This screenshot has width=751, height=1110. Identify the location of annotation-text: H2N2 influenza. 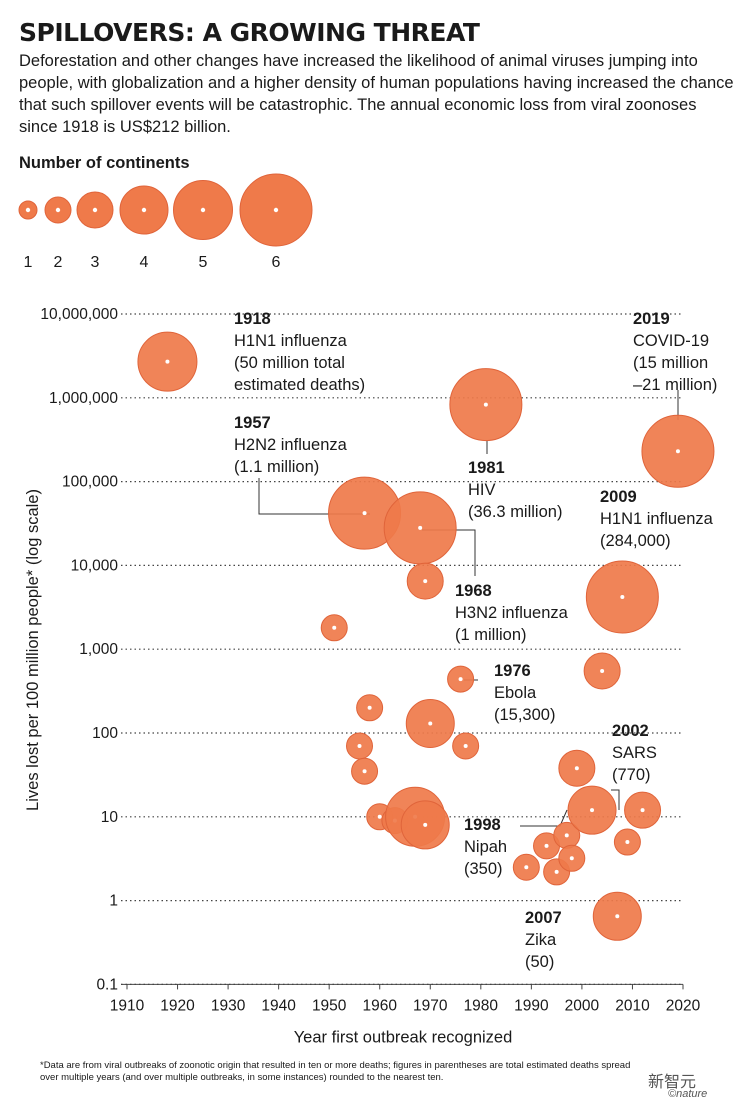
(291, 445).